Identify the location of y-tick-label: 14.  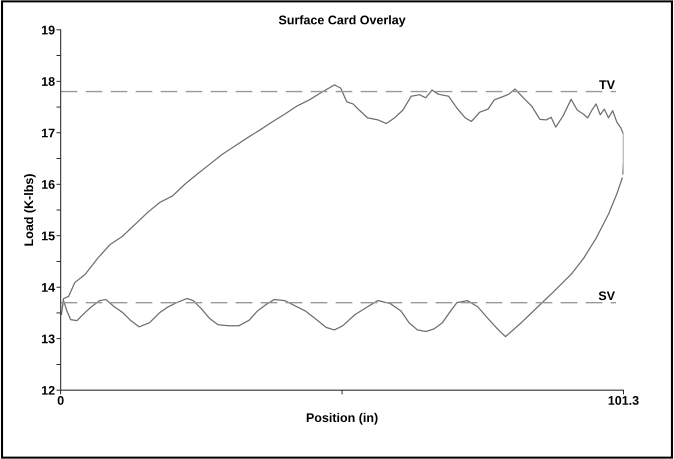
(49, 287).